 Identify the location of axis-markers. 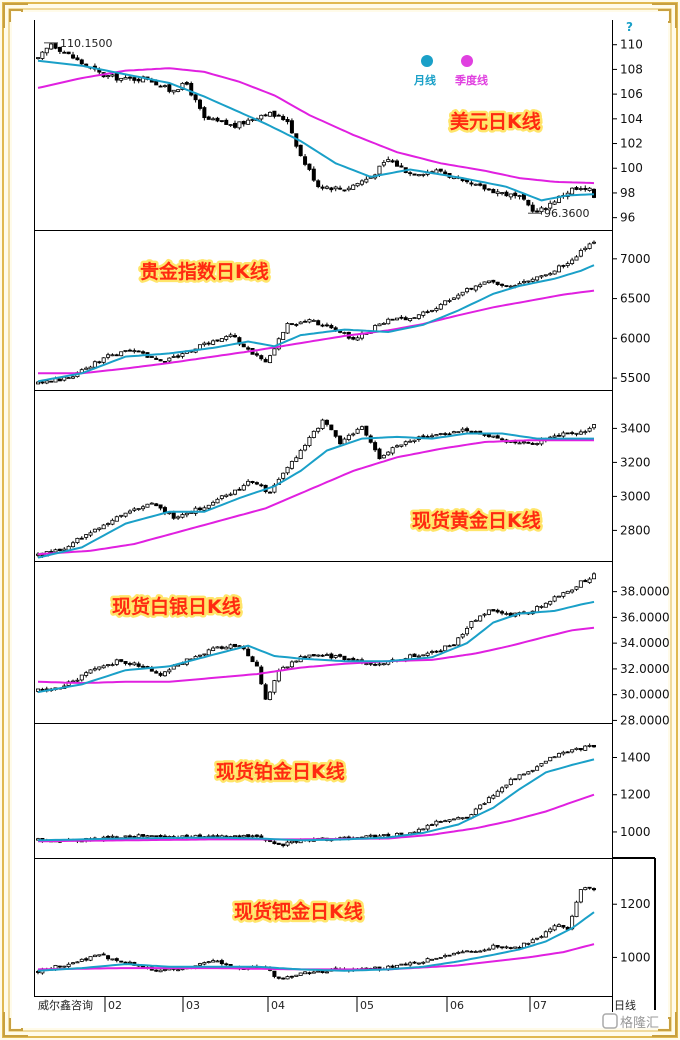
(634, 933).